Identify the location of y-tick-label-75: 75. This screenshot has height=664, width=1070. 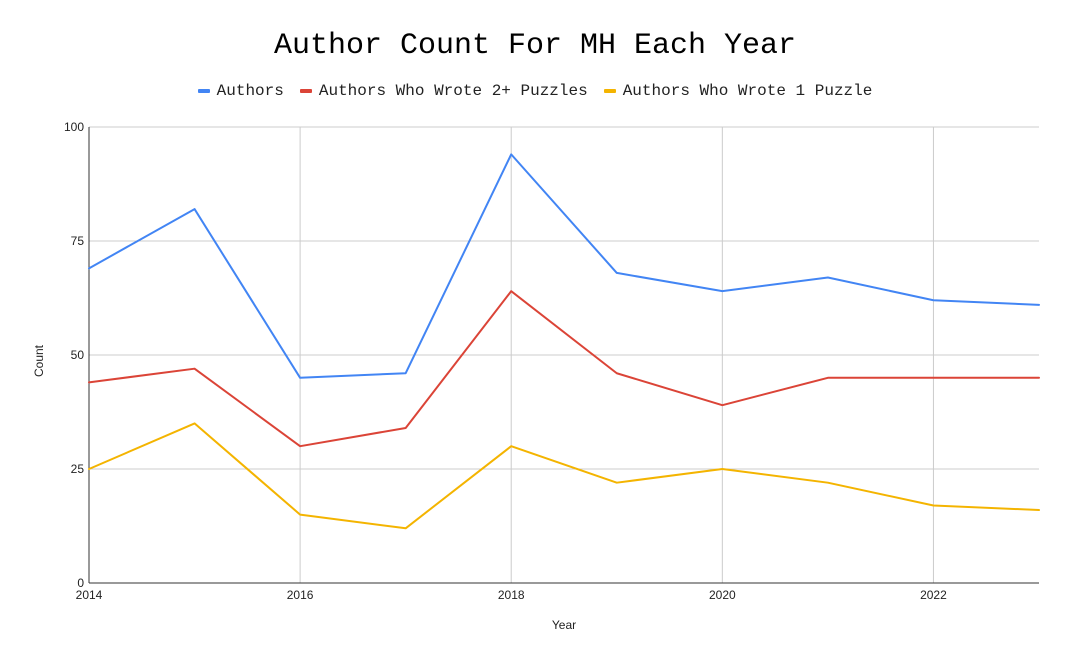
(78, 241).